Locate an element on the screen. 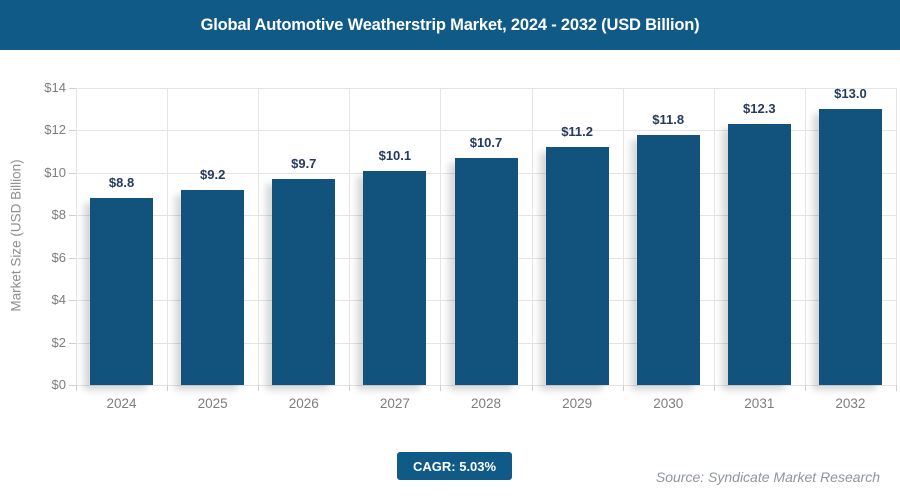  y-tick-label: $8 is located at coordinates (58, 215).